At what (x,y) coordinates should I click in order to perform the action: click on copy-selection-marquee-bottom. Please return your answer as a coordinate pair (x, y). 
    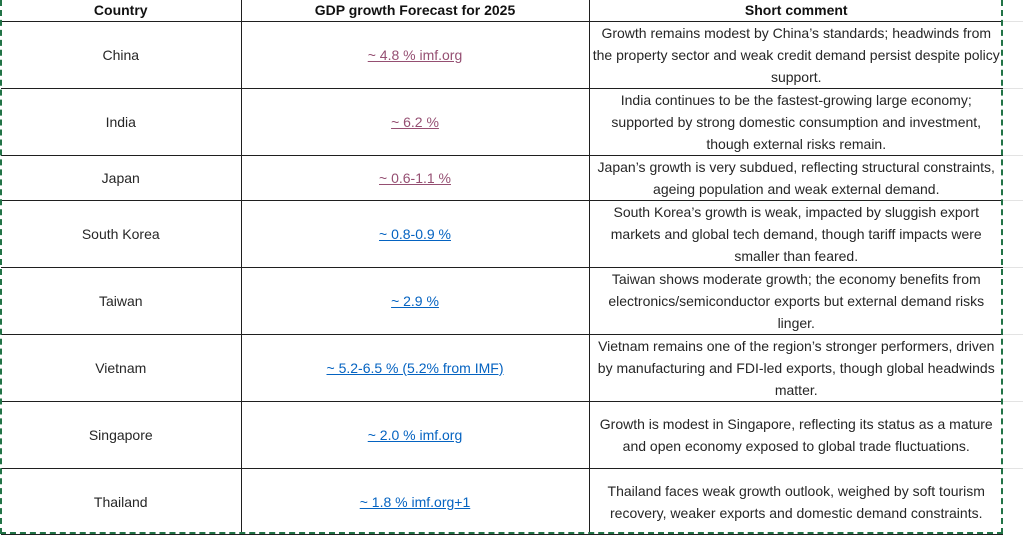
    Looking at the image, I should click on (501, 533).